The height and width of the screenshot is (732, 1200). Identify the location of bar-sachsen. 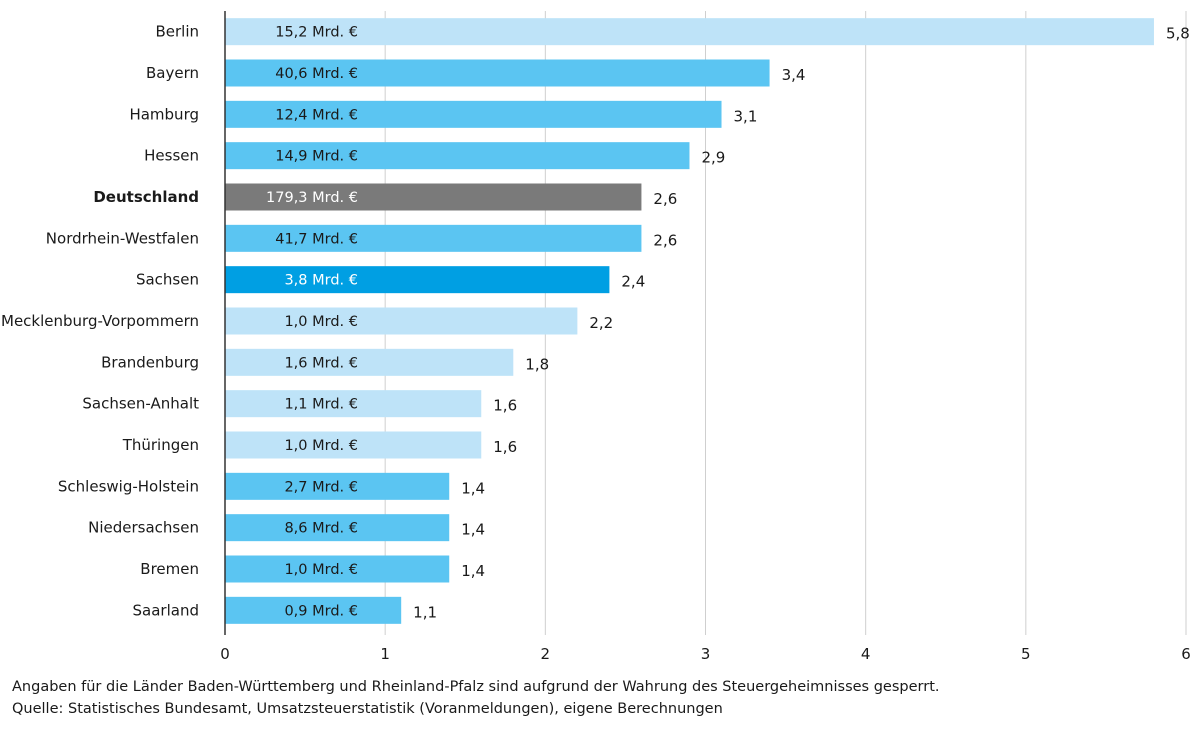
(417, 280).